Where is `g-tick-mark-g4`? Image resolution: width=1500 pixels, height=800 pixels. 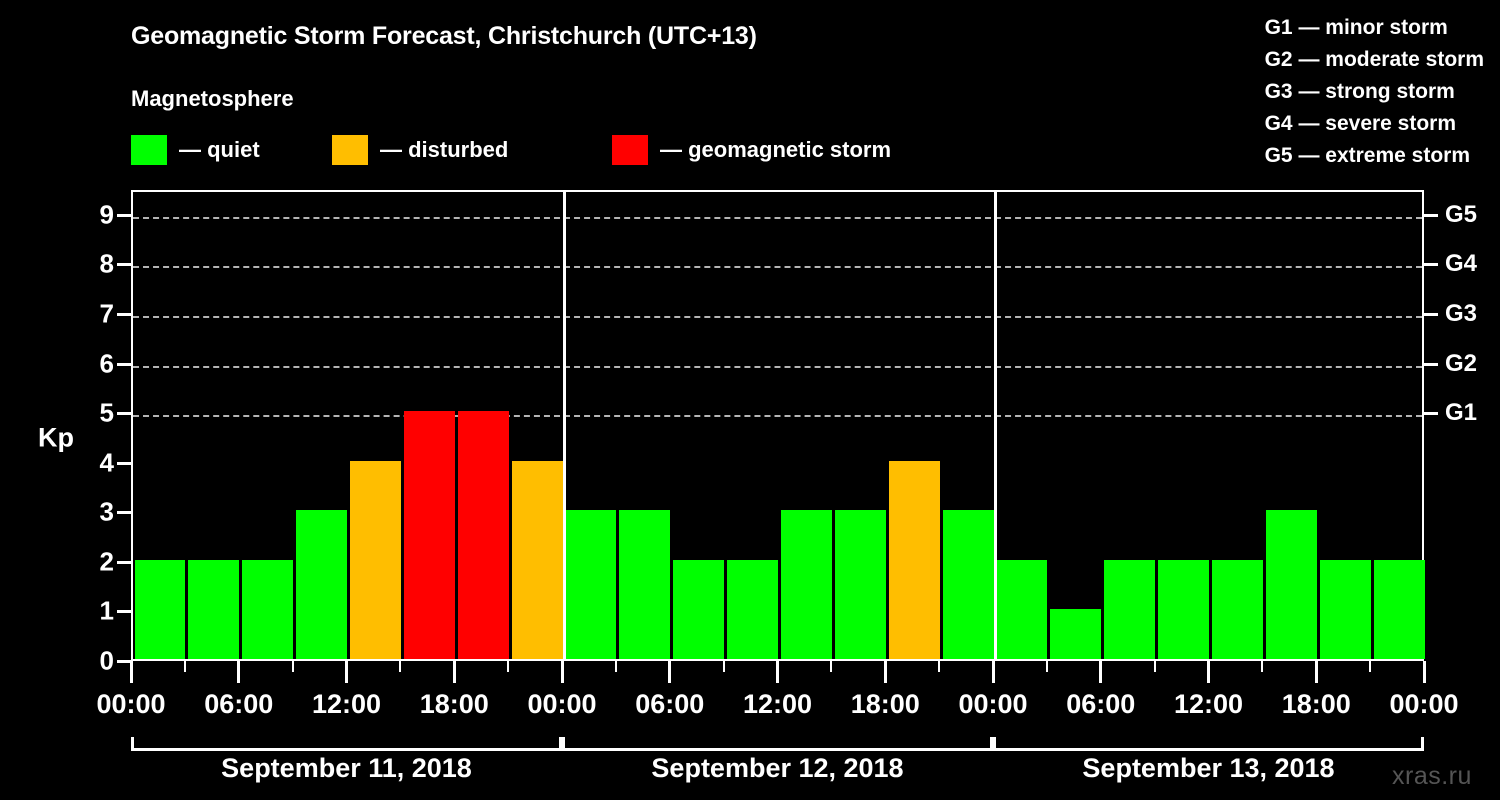
g-tick-mark-g4 is located at coordinates (1431, 265).